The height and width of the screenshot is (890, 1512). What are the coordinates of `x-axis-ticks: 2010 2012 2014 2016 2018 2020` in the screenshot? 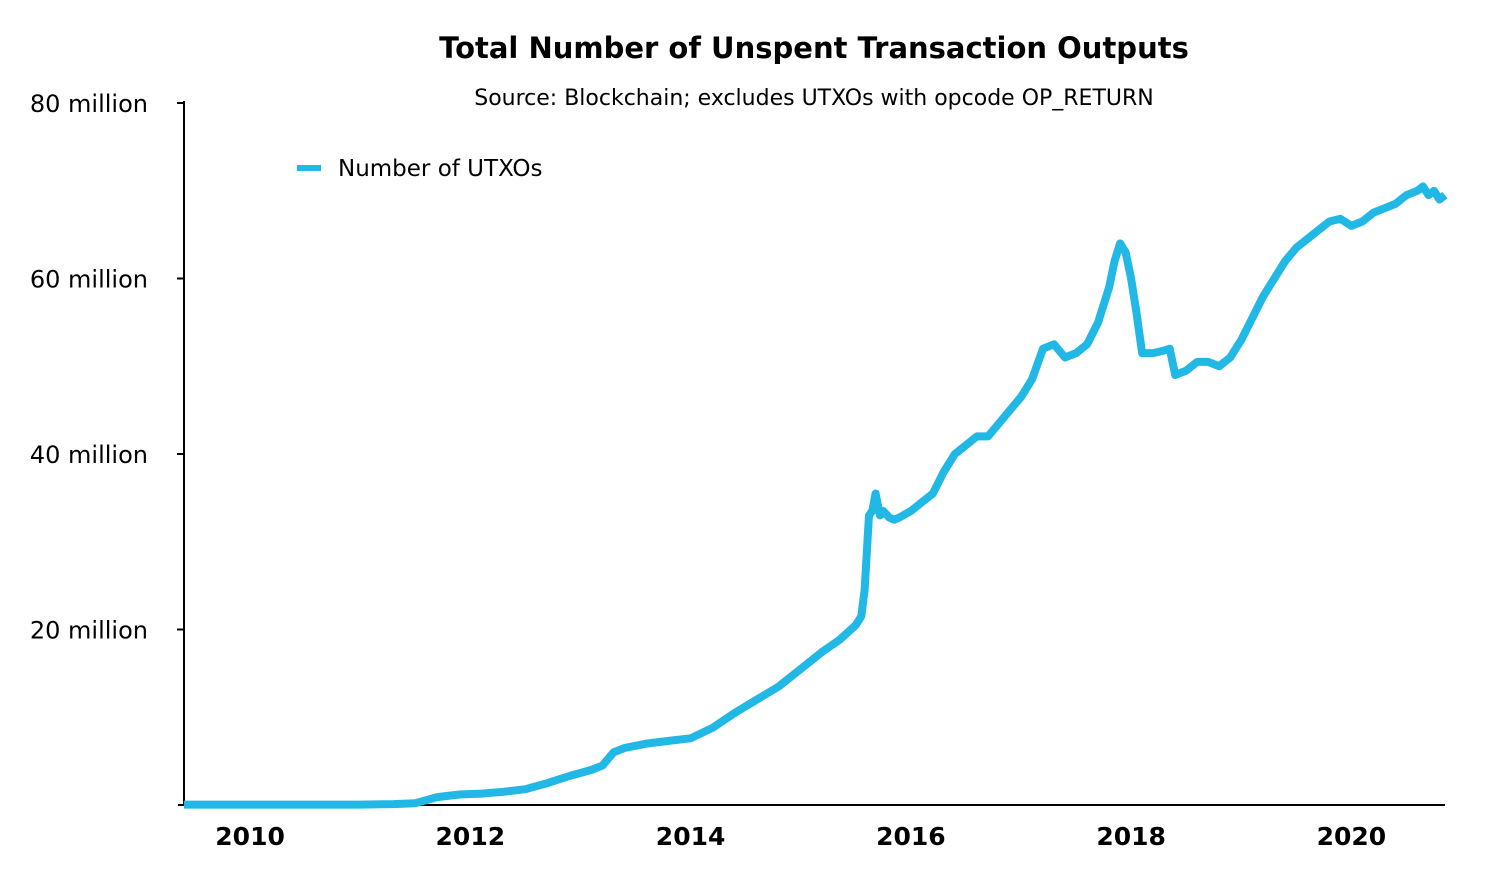 It's located at (800, 836).